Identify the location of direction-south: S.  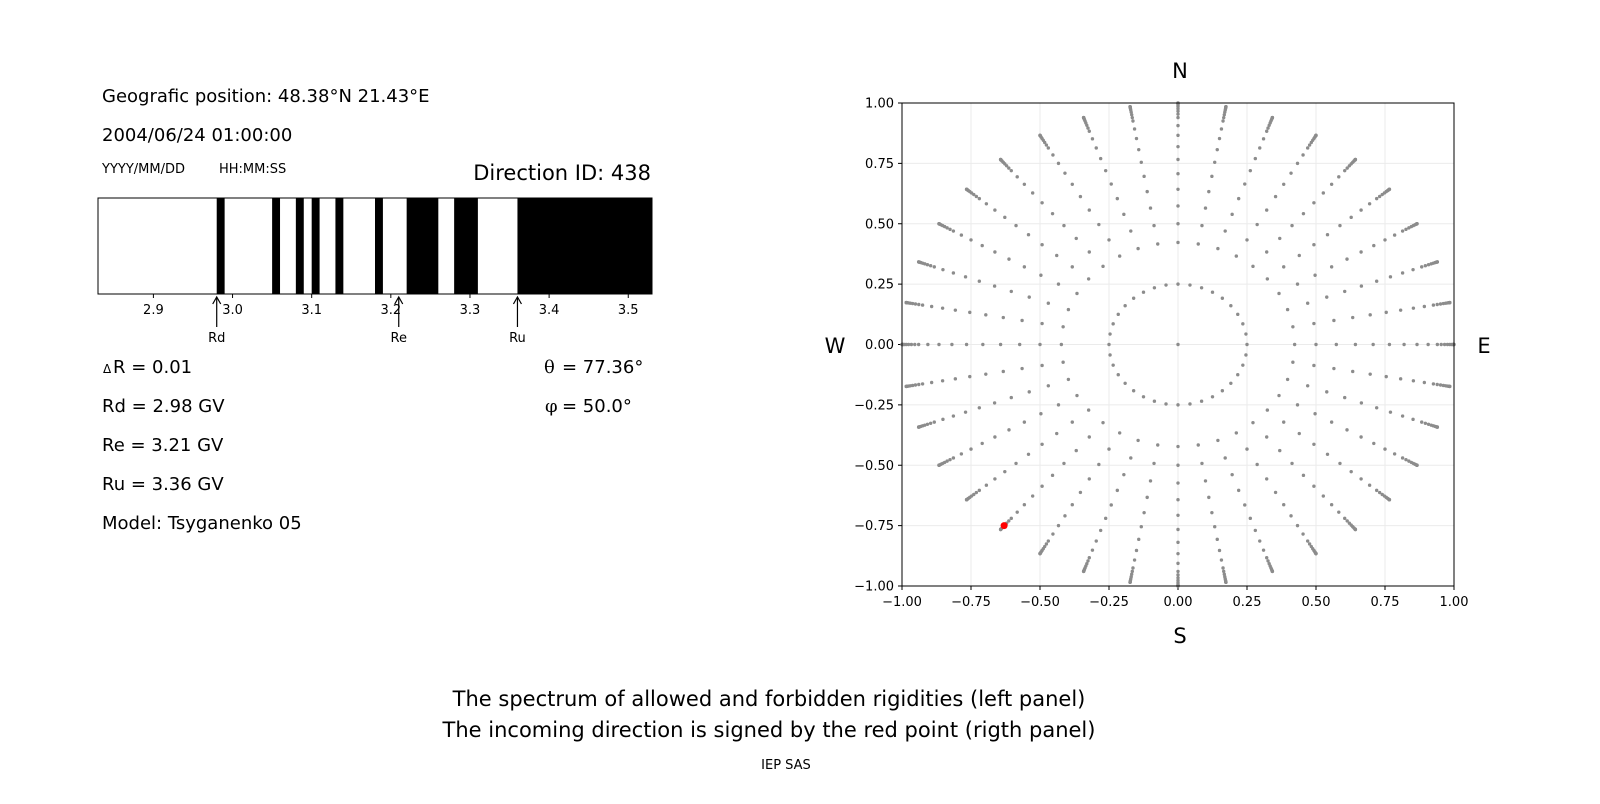
(1179, 636).